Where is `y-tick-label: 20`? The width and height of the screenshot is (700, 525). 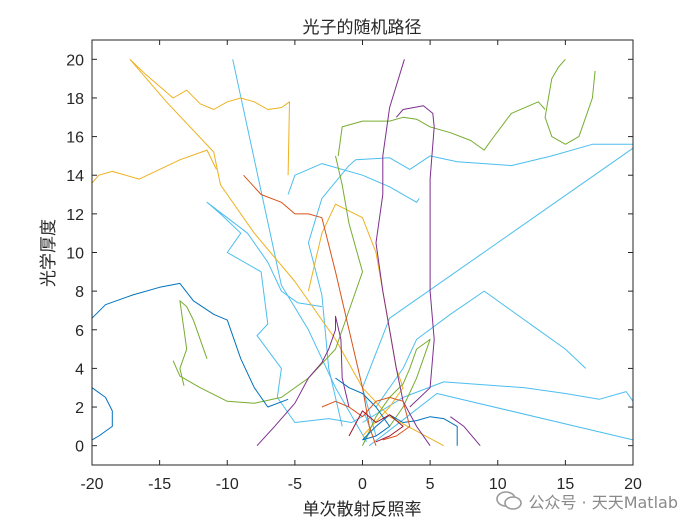 y-tick-label: 20 is located at coordinates (75, 60).